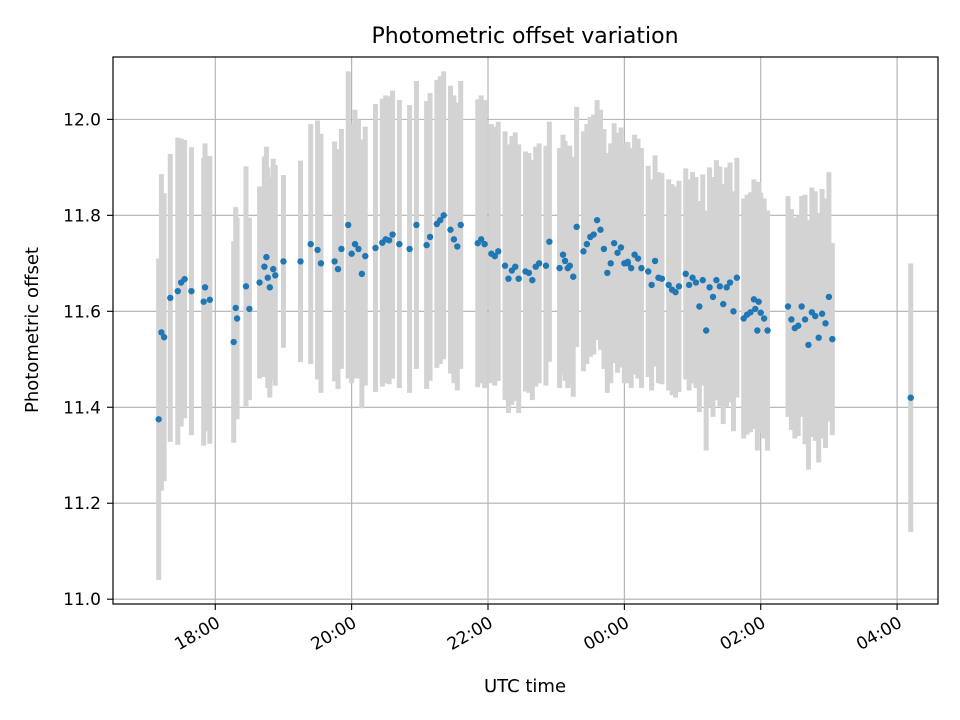  Describe the element at coordinates (82, 120) in the screenshot. I see `y-tick-label: 12.0` at that location.